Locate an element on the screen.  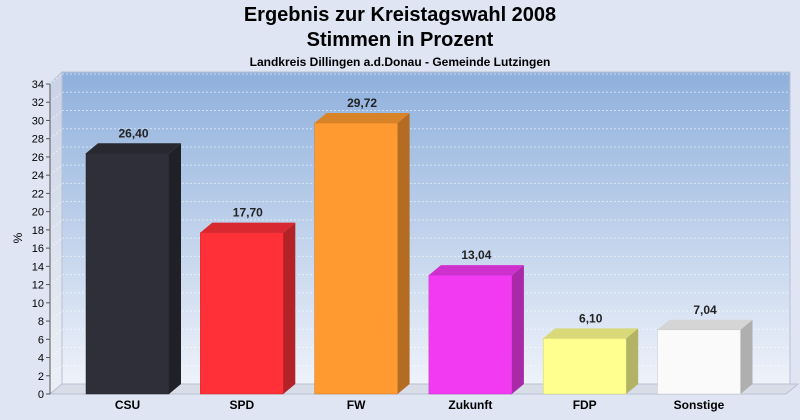
y-tick-label: 12 is located at coordinates (38, 286).